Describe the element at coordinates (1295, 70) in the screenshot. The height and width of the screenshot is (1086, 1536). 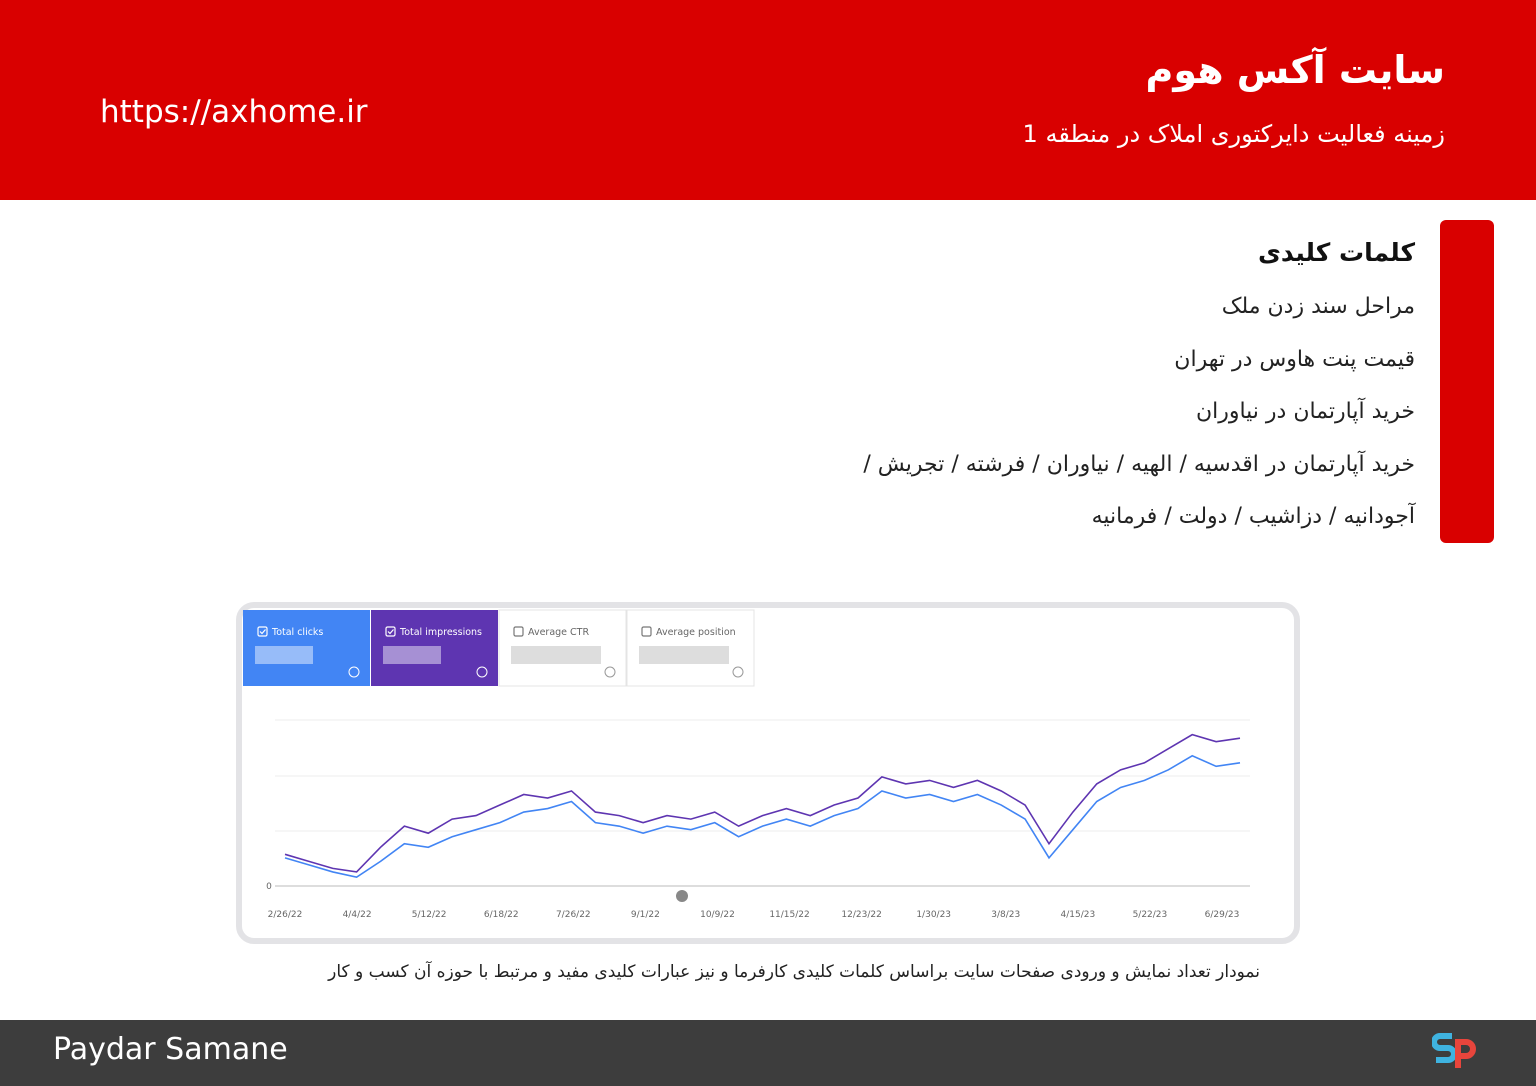
I see `title: سایت آکس هوم` at that location.